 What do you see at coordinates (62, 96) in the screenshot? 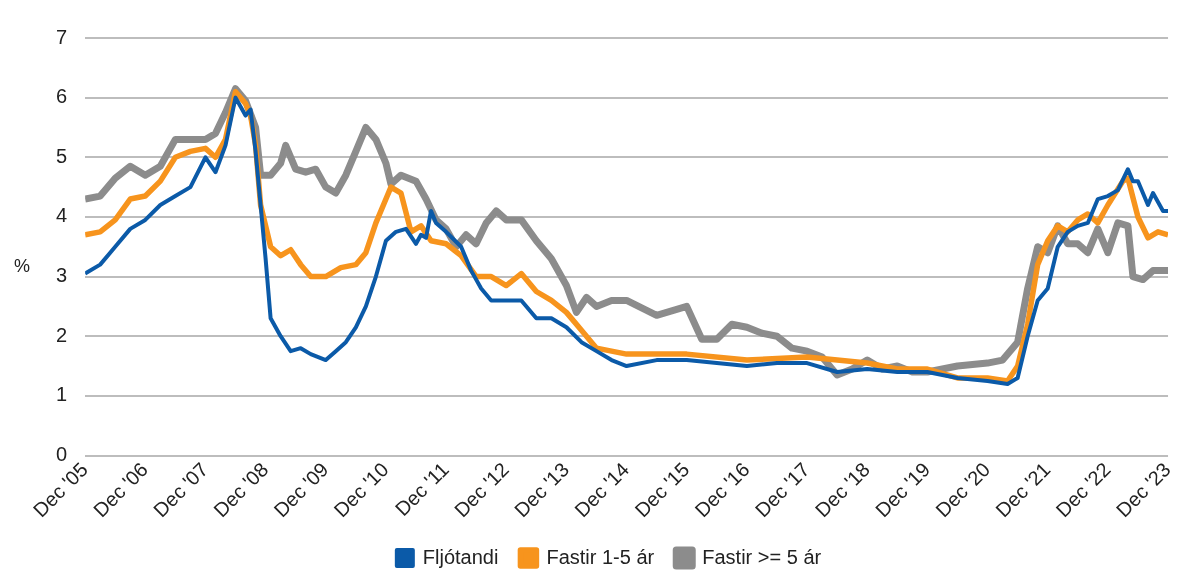
I see `y-tick-label: 6` at bounding box center [62, 96].